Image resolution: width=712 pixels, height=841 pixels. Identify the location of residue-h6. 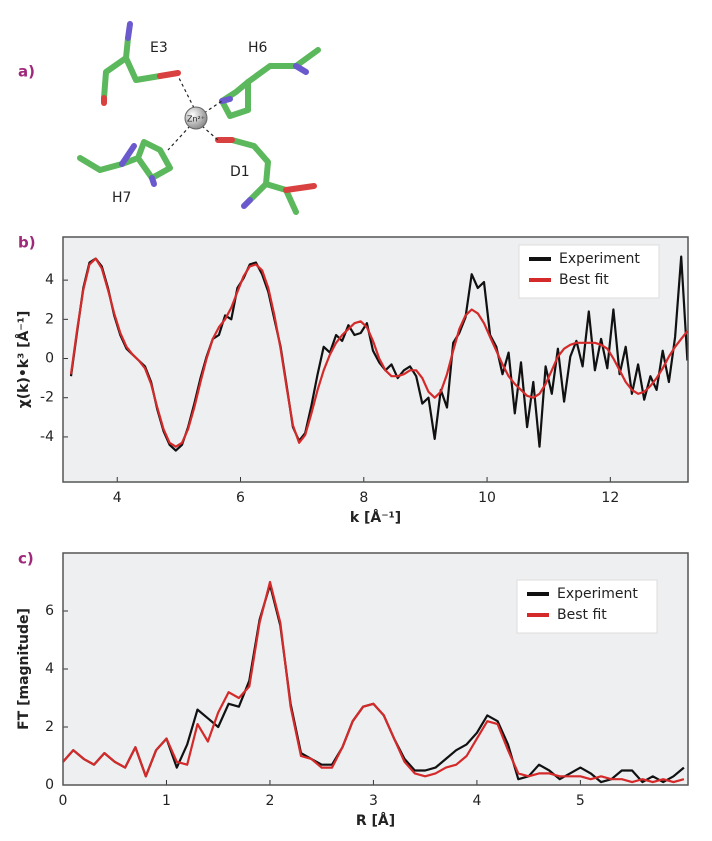
(270, 83).